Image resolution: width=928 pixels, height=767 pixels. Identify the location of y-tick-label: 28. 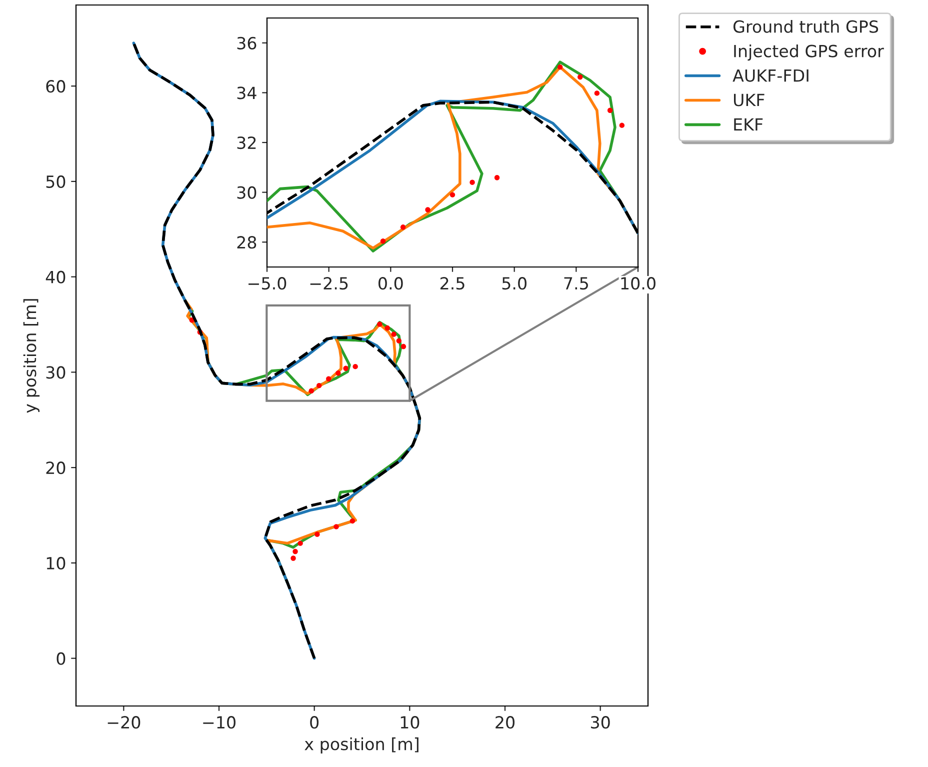
(246, 242).